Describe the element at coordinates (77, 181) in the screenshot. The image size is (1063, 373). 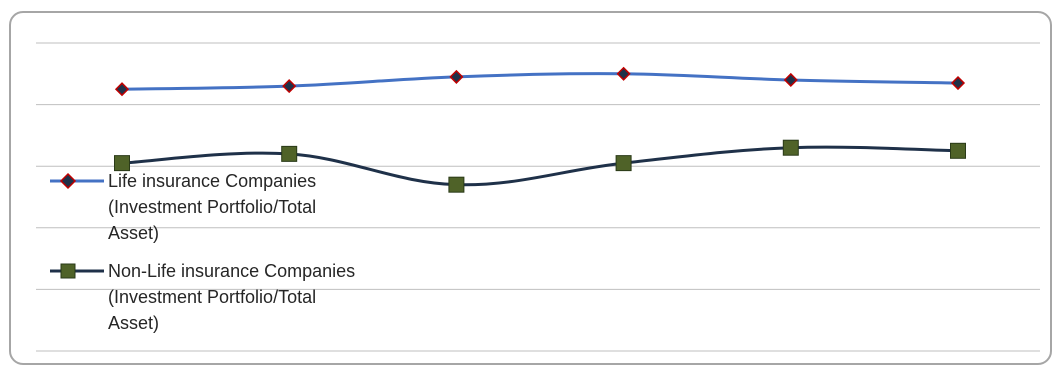
I see `legend-swatch-life` at that location.